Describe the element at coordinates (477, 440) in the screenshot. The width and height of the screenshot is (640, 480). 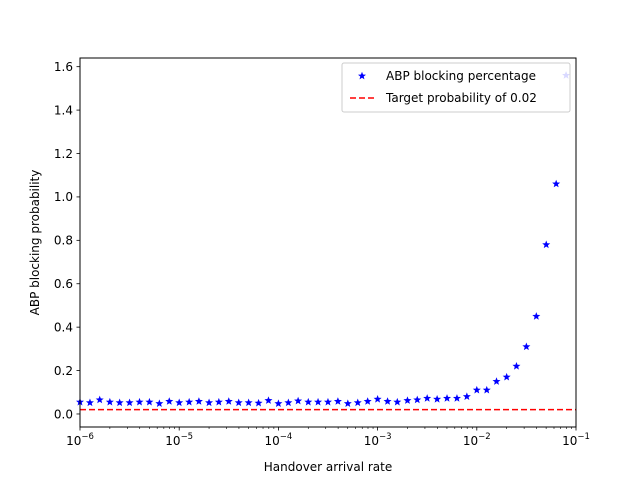
I see `x-tick-label: 10⁻²` at that location.